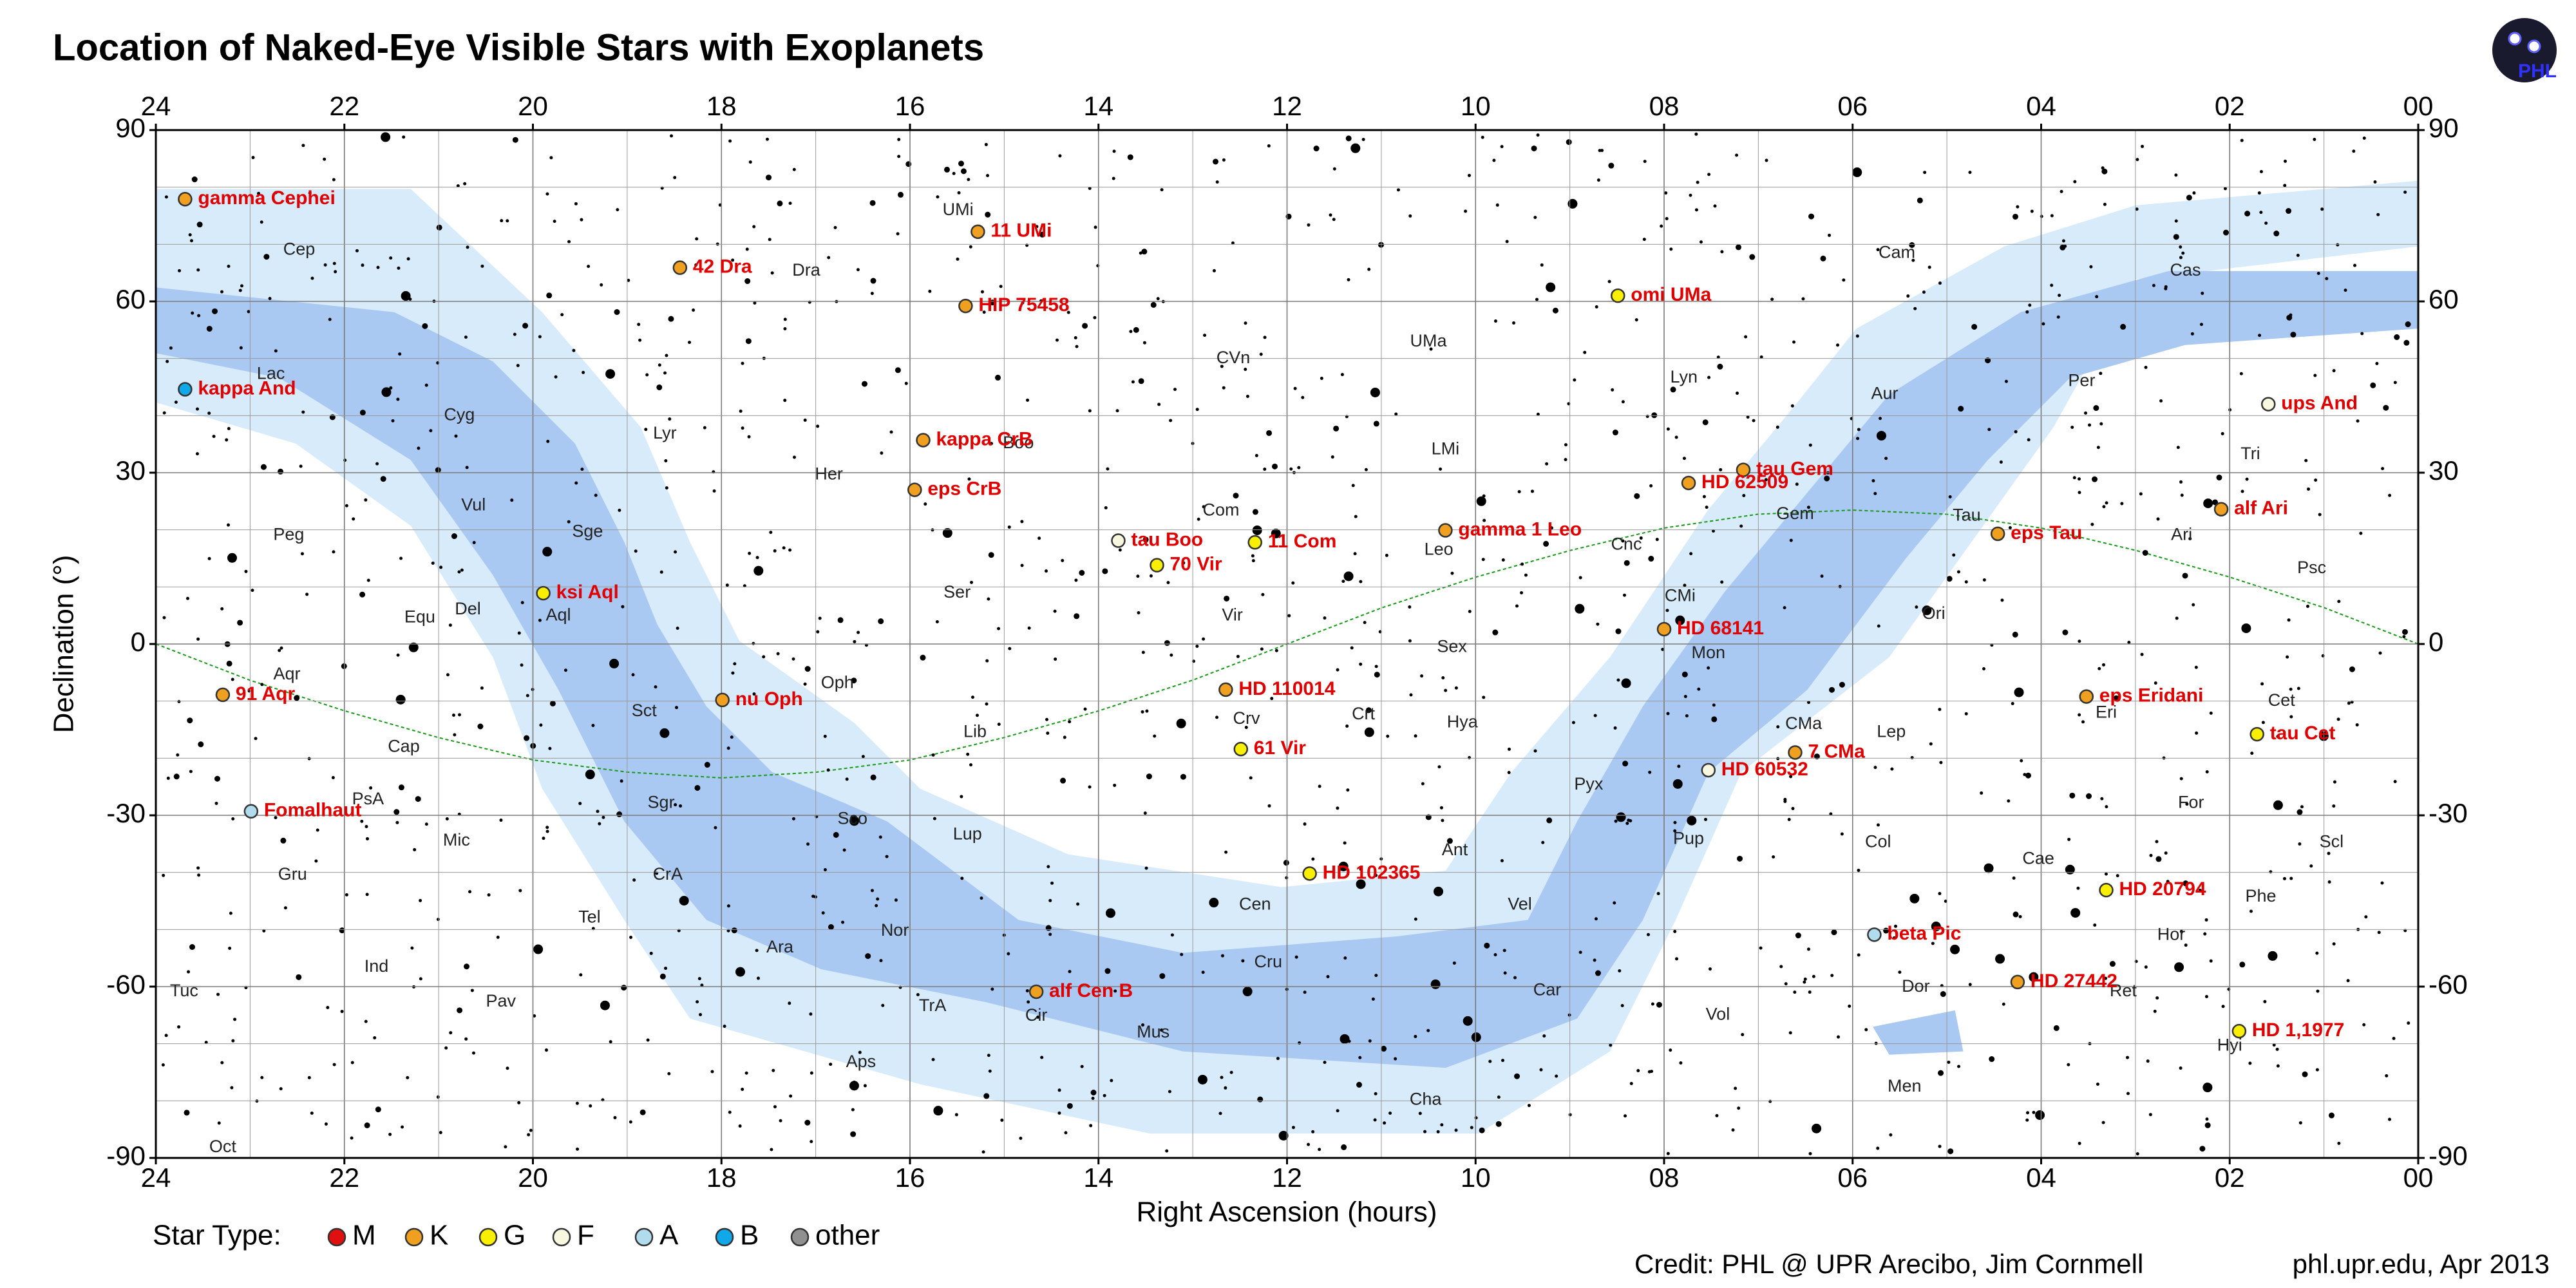  I want to click on constellation-label: Lup, so click(968, 834).